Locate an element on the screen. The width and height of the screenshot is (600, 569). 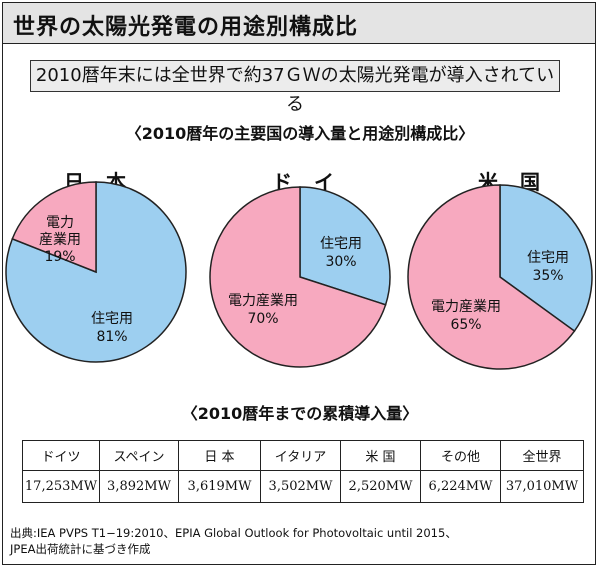
germany-residential-slice is located at coordinates (345, 246).